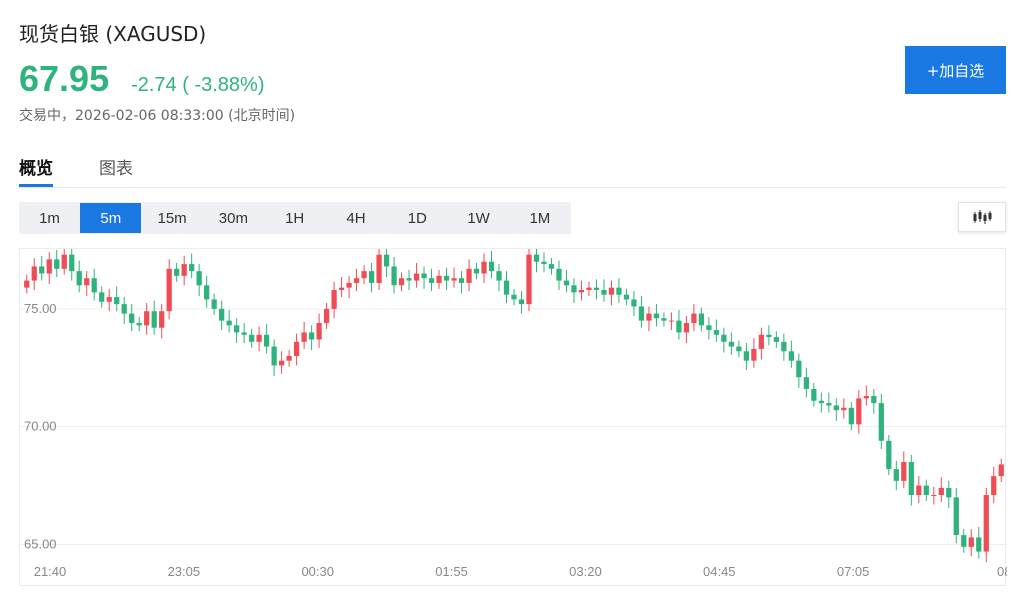 This screenshot has height=596, width=1024. I want to click on interval-1h: 1H, so click(295, 218).